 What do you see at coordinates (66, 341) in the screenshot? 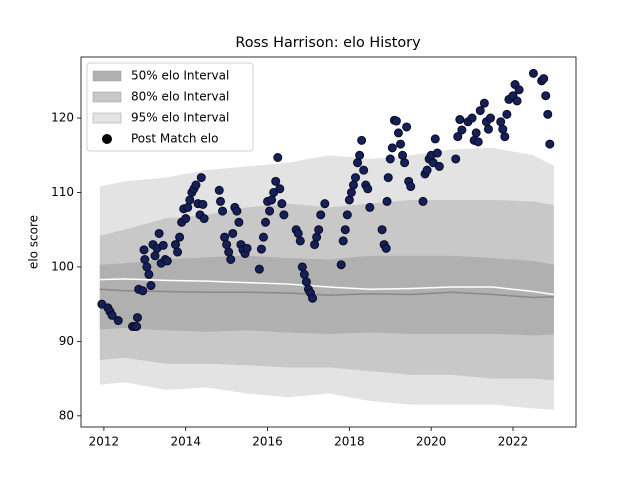
I see `y-tick-label: 90` at bounding box center [66, 341].